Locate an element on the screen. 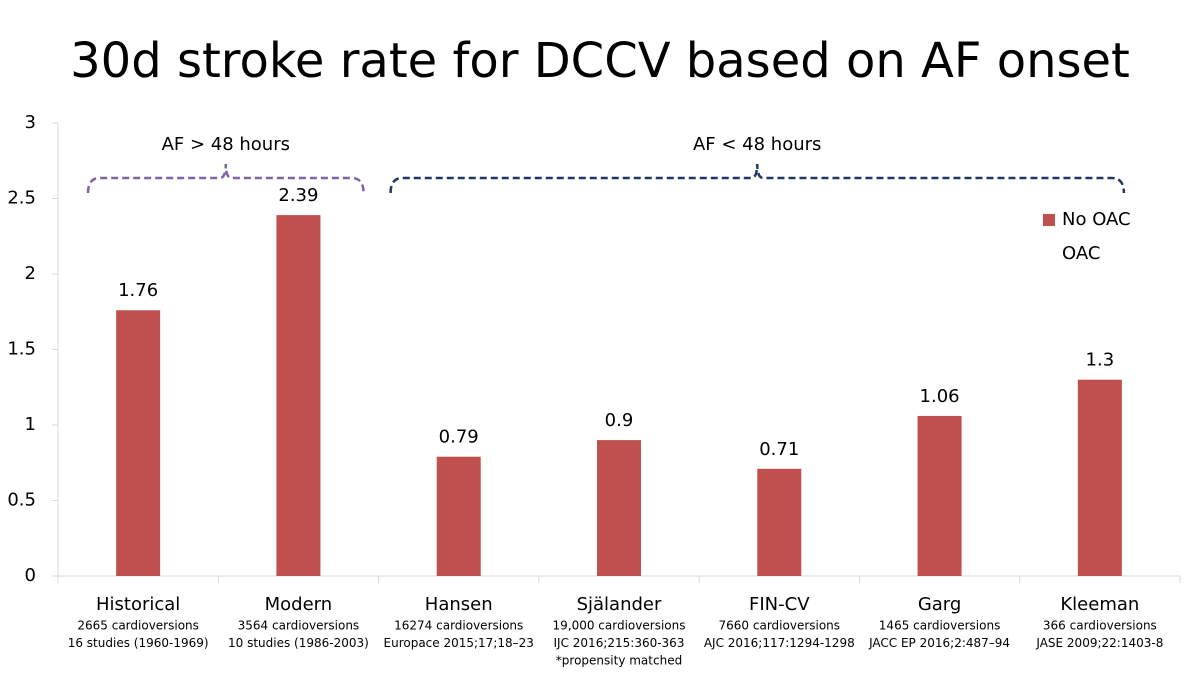 The width and height of the screenshot is (1200, 675). value-label: 0.9 is located at coordinates (619, 420).